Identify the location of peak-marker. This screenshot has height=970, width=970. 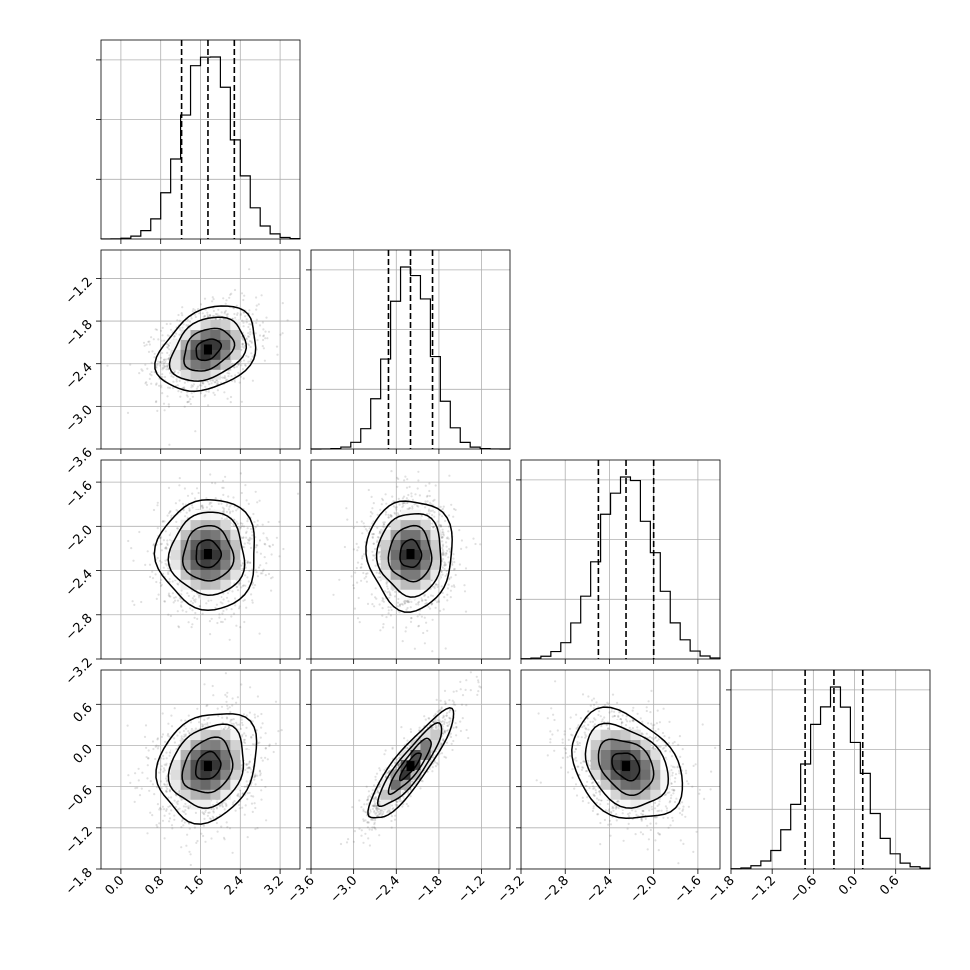
(207, 349).